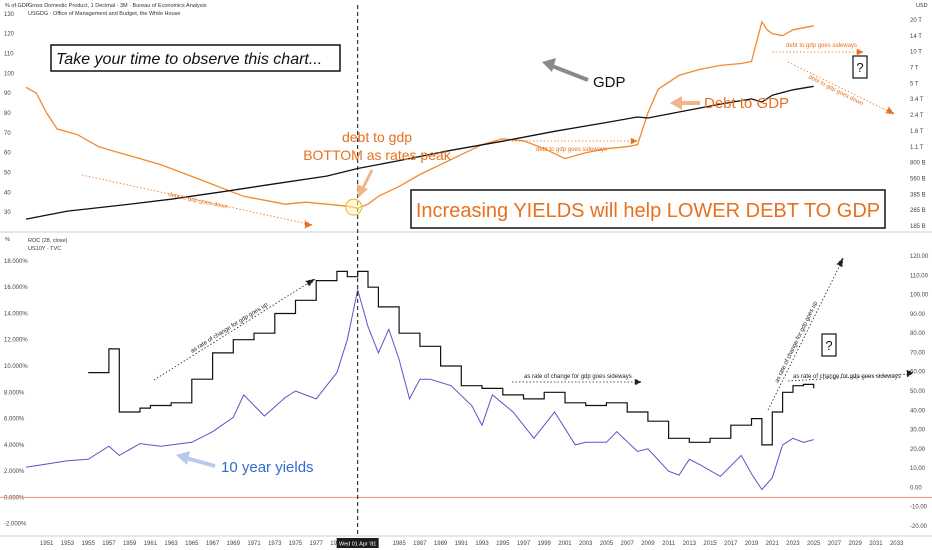 This screenshot has height=550, width=932. Describe the element at coordinates (586, 544) in the screenshot. I see `x-tick-label: 2003` at that location.